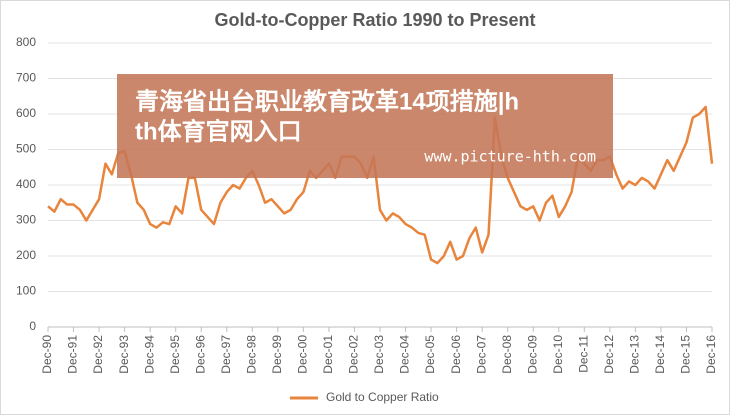 The image size is (730, 415). Describe the element at coordinates (382, 397) in the screenshot. I see `legend-label: Gold to Copper Ratio` at that location.